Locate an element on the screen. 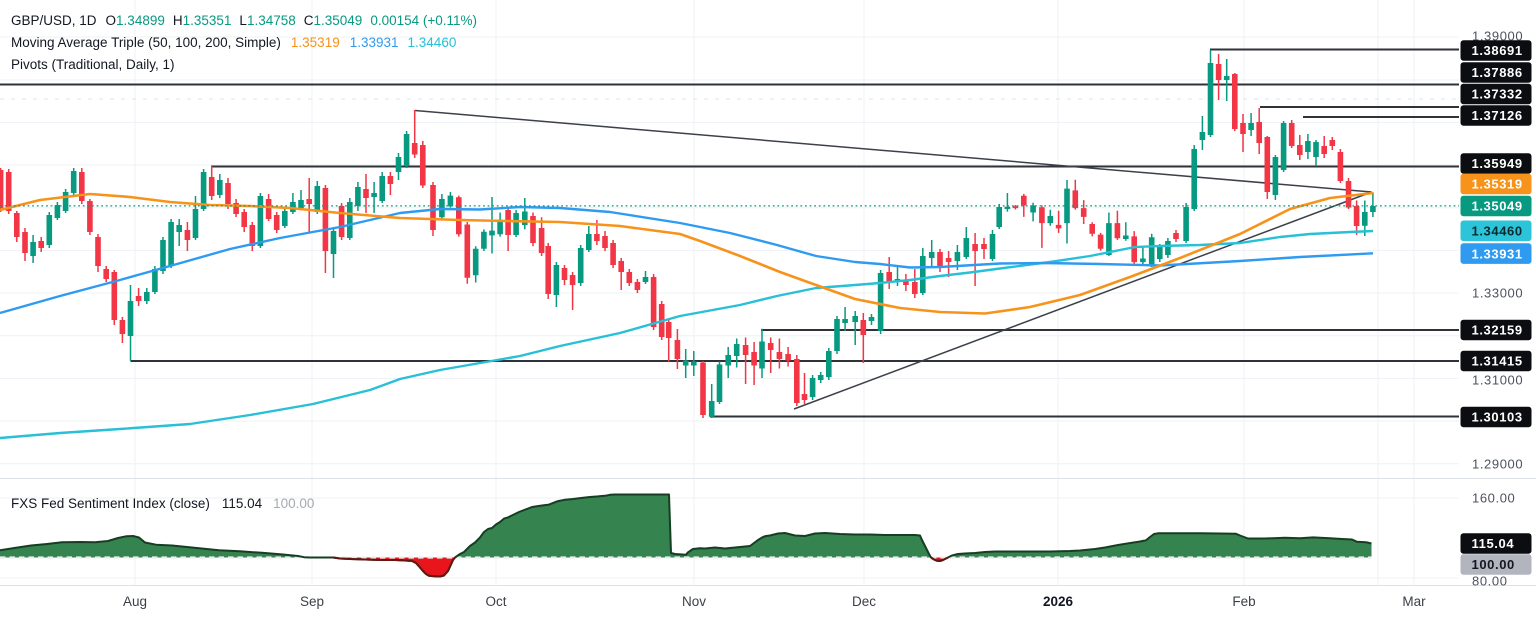  svg-text: 80.00 is located at coordinates (1490, 581).